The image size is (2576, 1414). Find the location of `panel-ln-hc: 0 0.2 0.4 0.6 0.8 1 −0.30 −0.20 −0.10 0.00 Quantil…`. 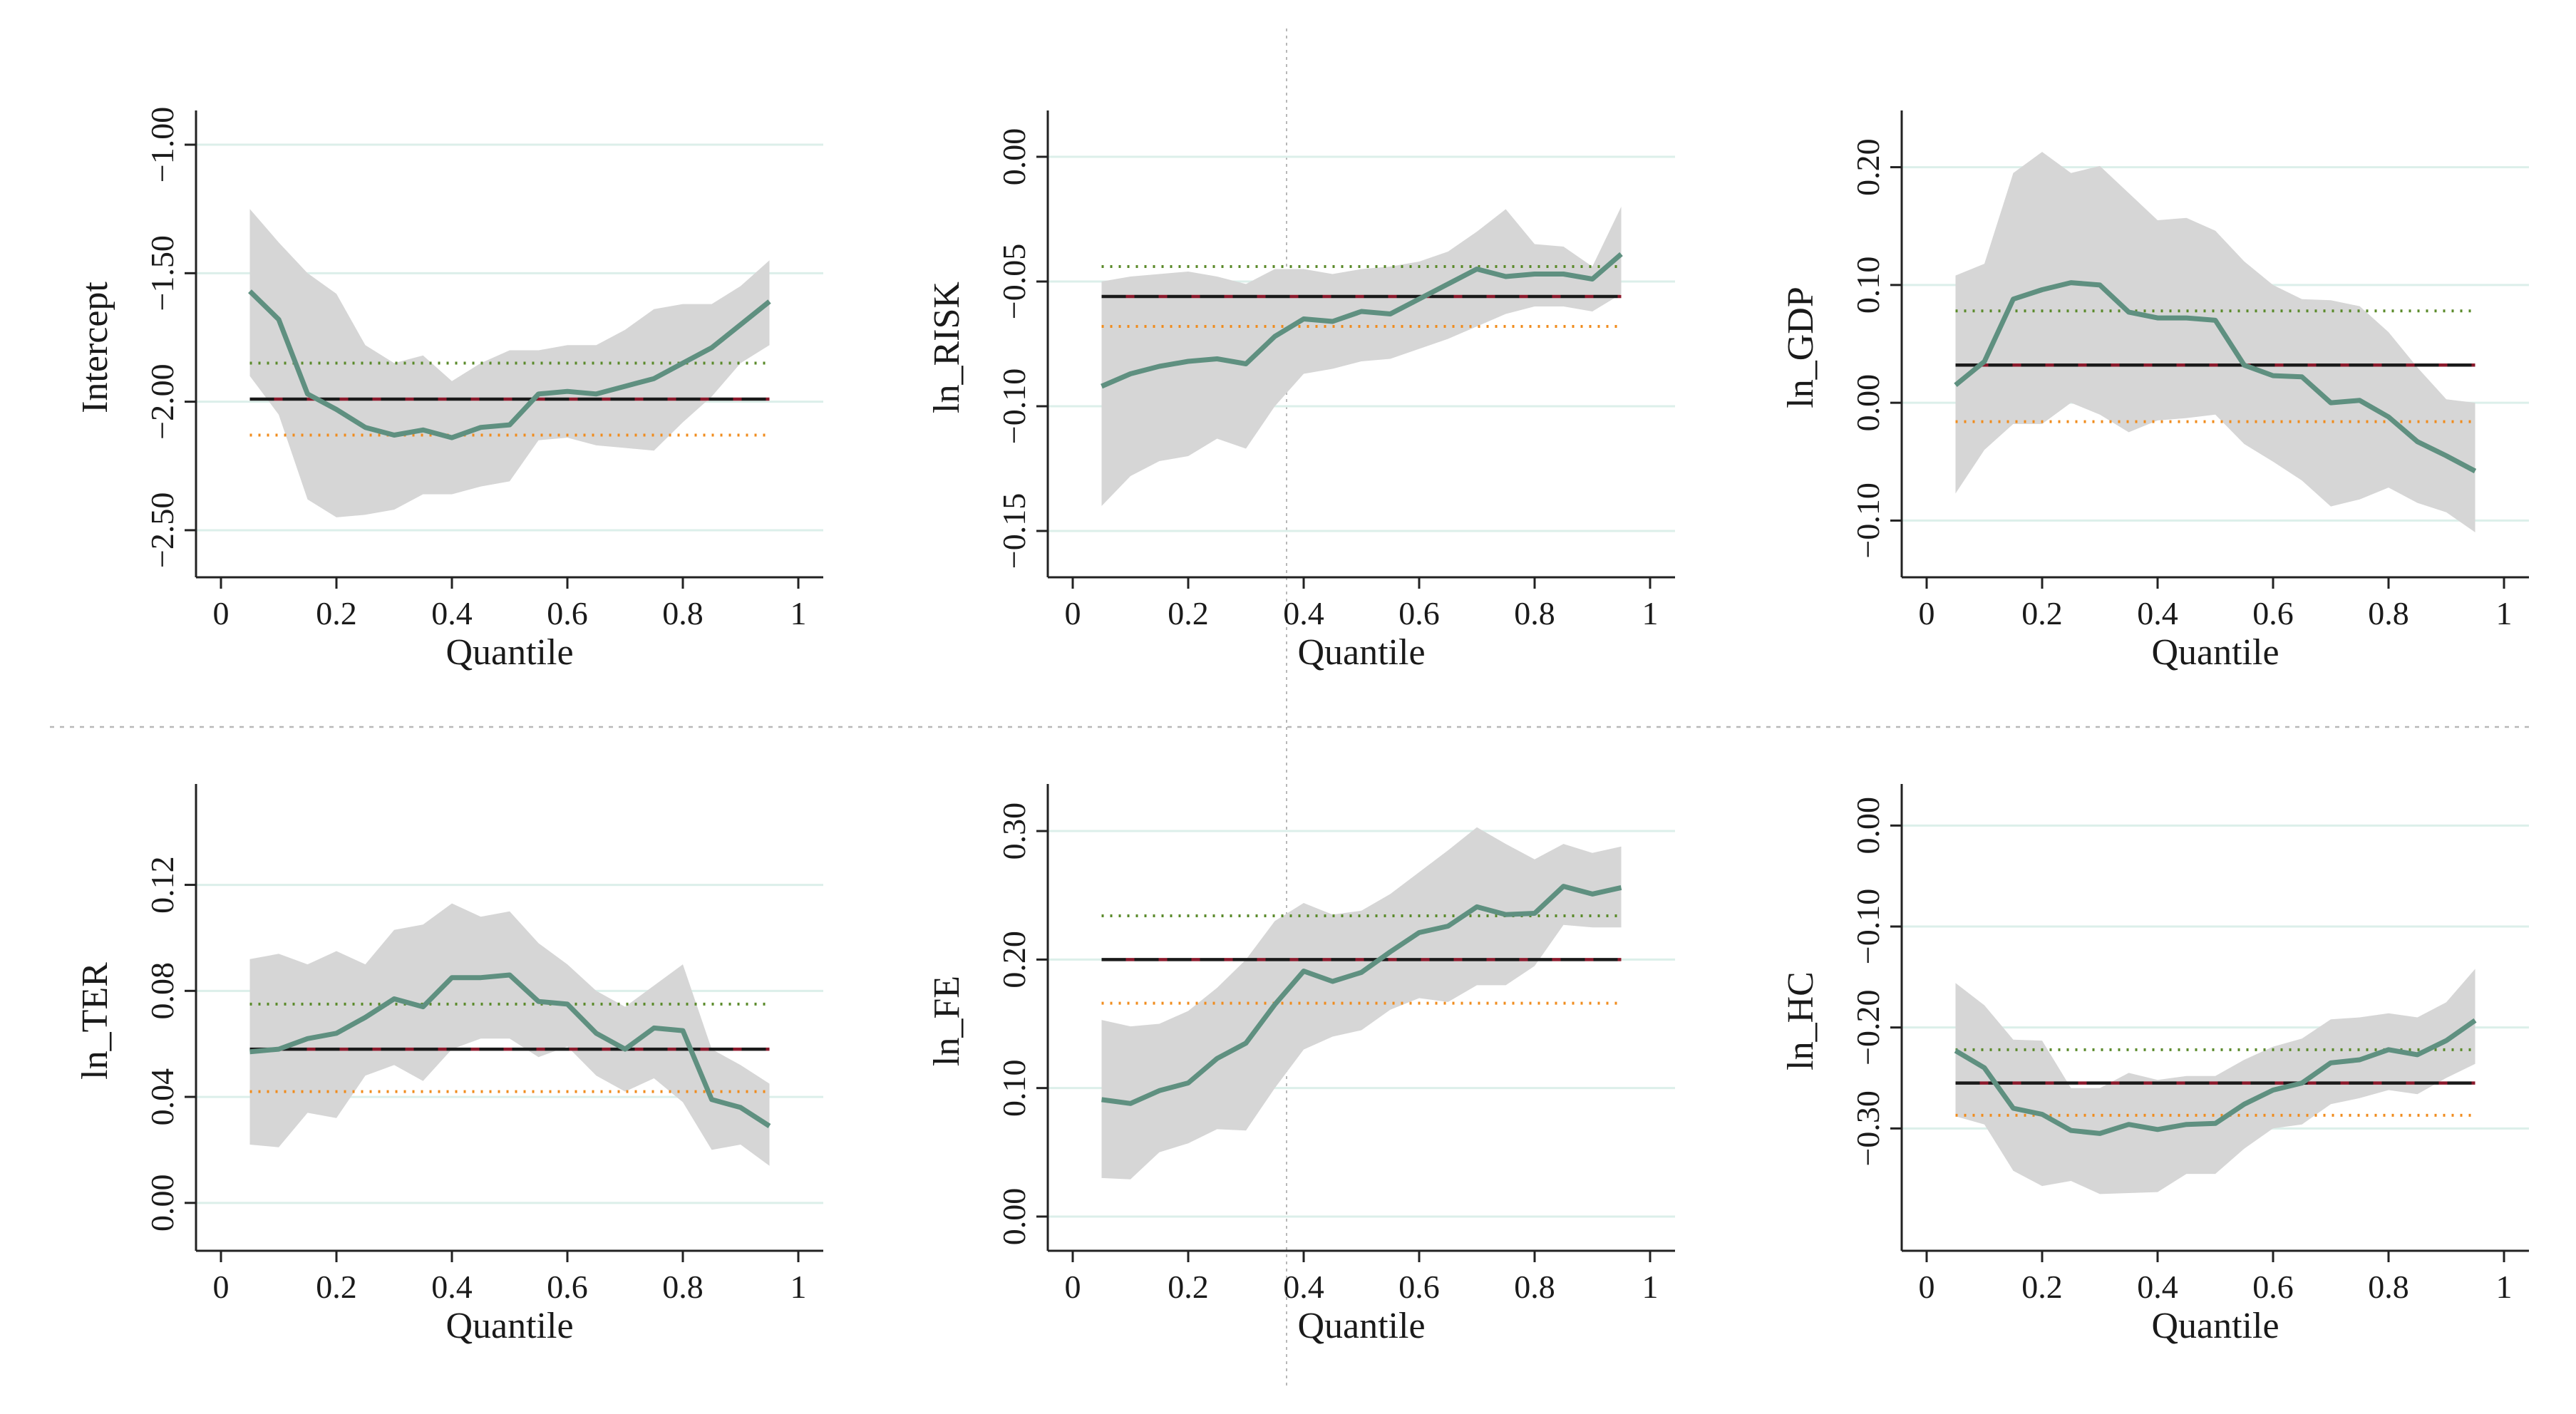

panel-ln-hc: 0 0.2 0.4 0.6 0.8 1 −0.30 −0.20 −0.10 0.00 Quantil… is located at coordinates (2155, 1065).